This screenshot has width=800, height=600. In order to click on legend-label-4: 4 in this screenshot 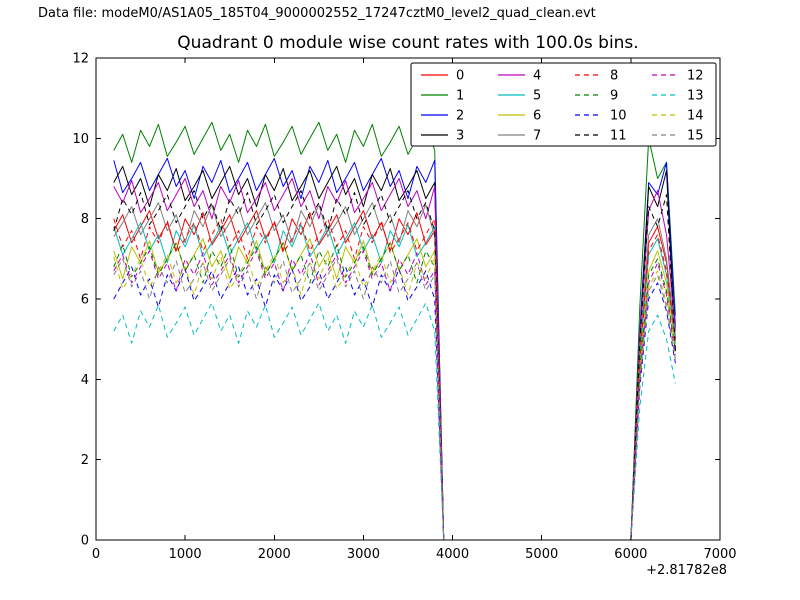, I will do `click(537, 76)`.